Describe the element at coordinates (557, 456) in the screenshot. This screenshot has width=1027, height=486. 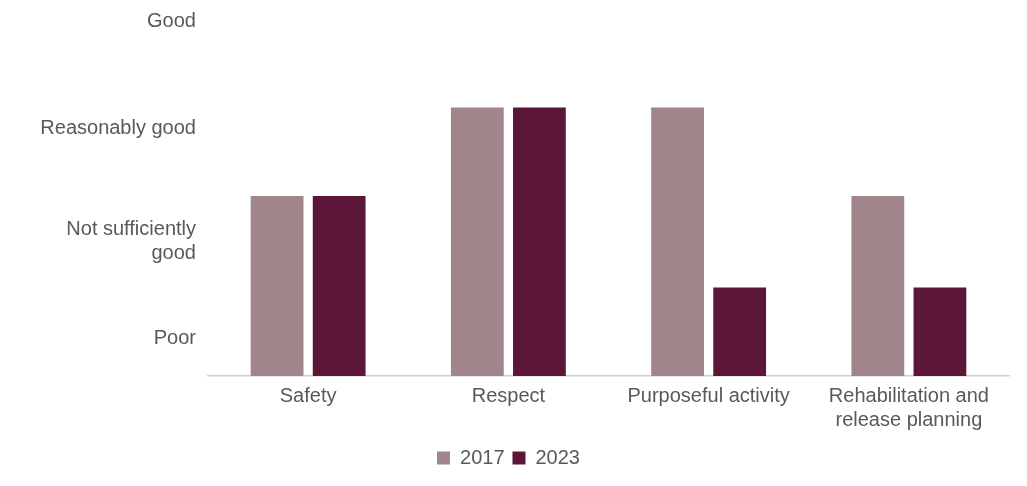
I see `legend-label: 2023` at that location.